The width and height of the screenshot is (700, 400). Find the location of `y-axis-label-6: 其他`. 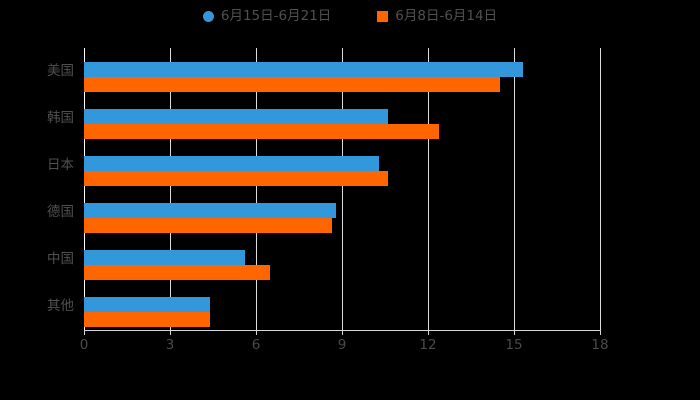

y-axis-label-6: 其他 is located at coordinates (60, 305).